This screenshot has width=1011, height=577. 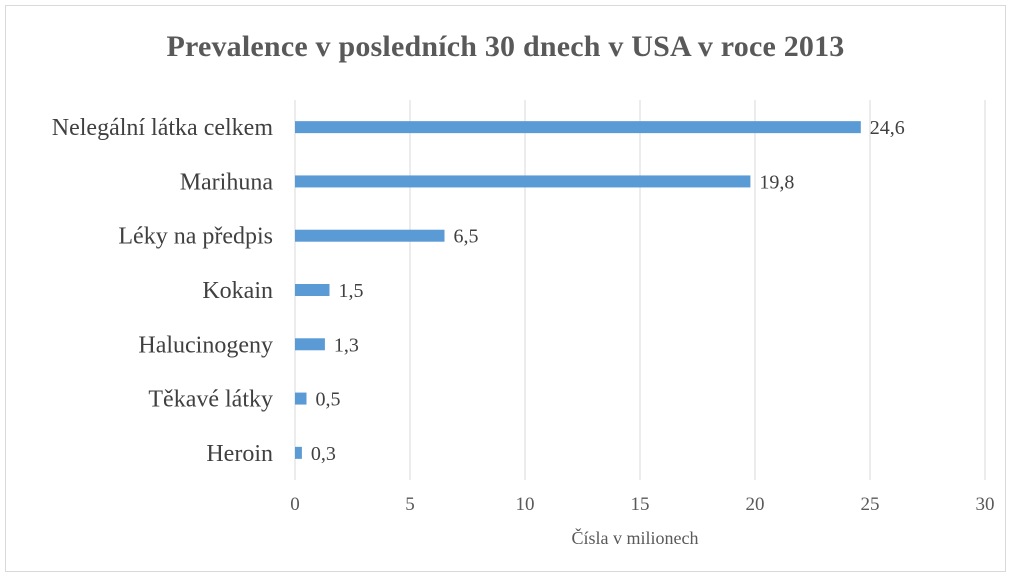 I want to click on data-label: 24,6, so click(x=887, y=128).